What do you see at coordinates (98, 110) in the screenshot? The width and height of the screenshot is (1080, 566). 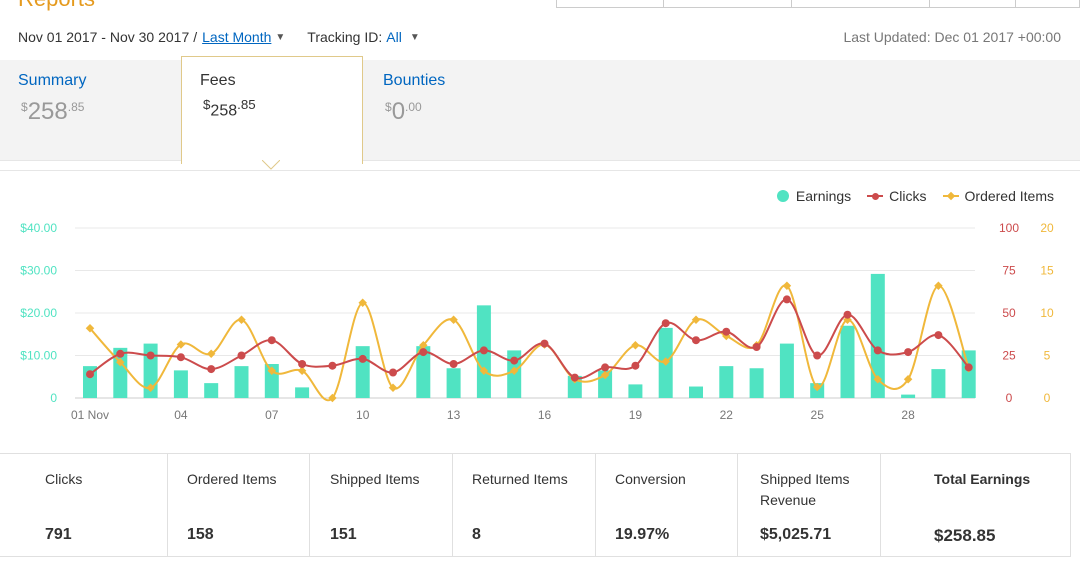 I see `tab-summary: Summary $258.85` at bounding box center [98, 110].